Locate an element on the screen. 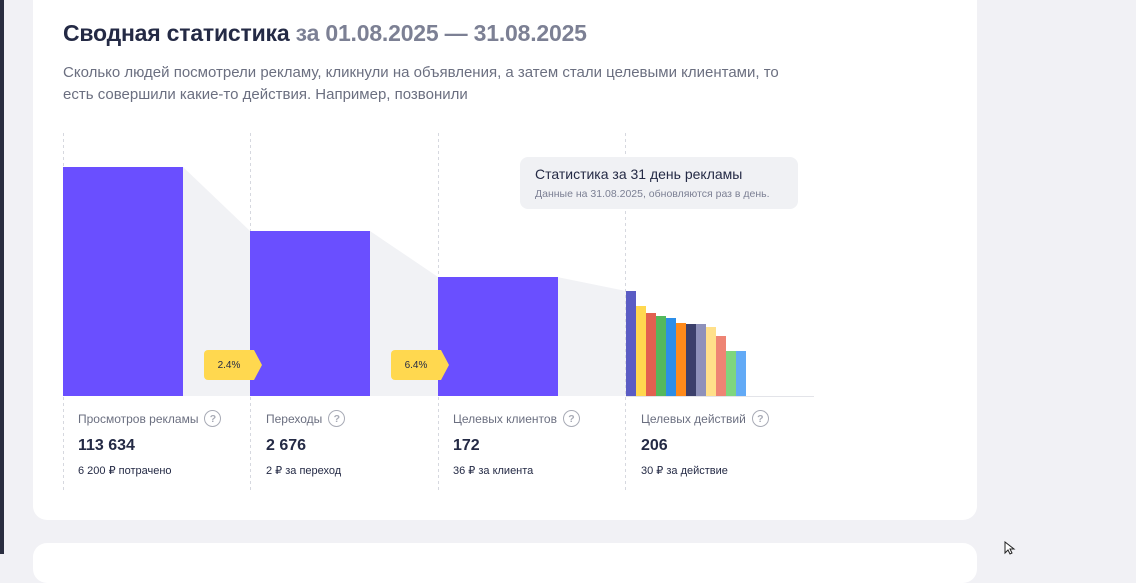  metric-label: Переходы is located at coordinates (294, 418).